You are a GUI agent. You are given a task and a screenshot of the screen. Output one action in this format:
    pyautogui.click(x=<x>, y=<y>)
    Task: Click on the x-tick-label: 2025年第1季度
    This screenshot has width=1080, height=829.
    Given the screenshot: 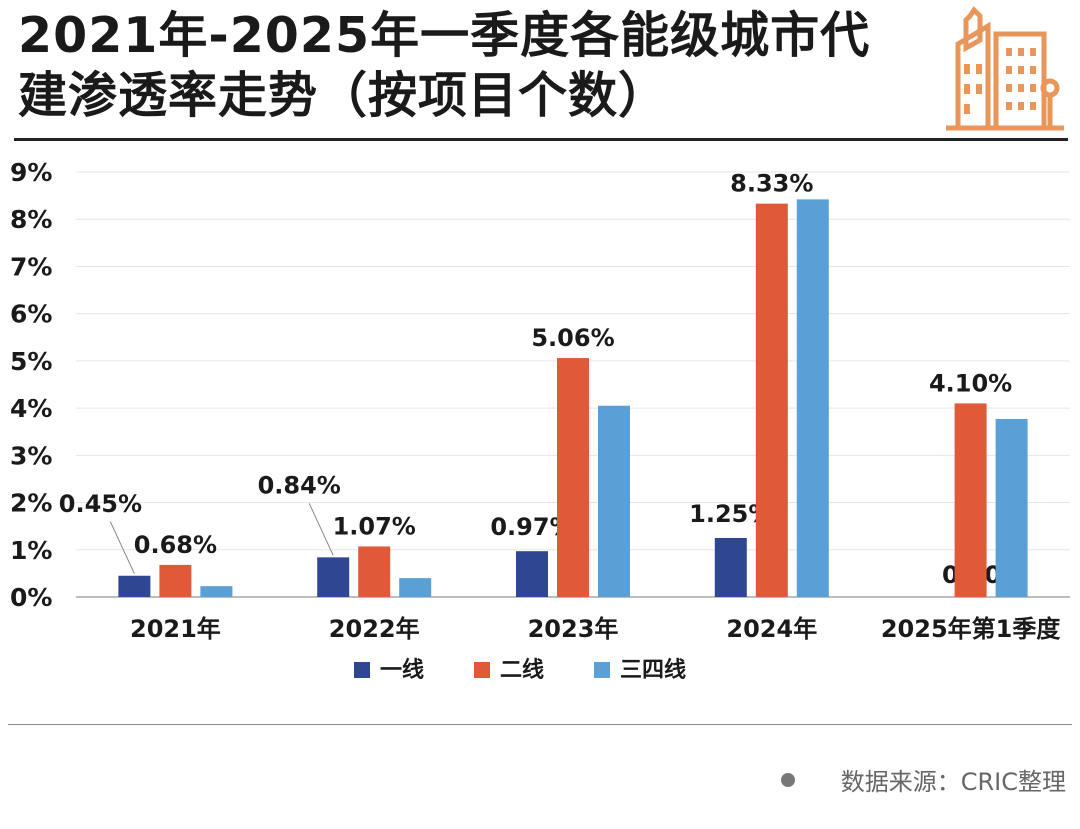 What is the action you would take?
    pyautogui.click(x=971, y=629)
    